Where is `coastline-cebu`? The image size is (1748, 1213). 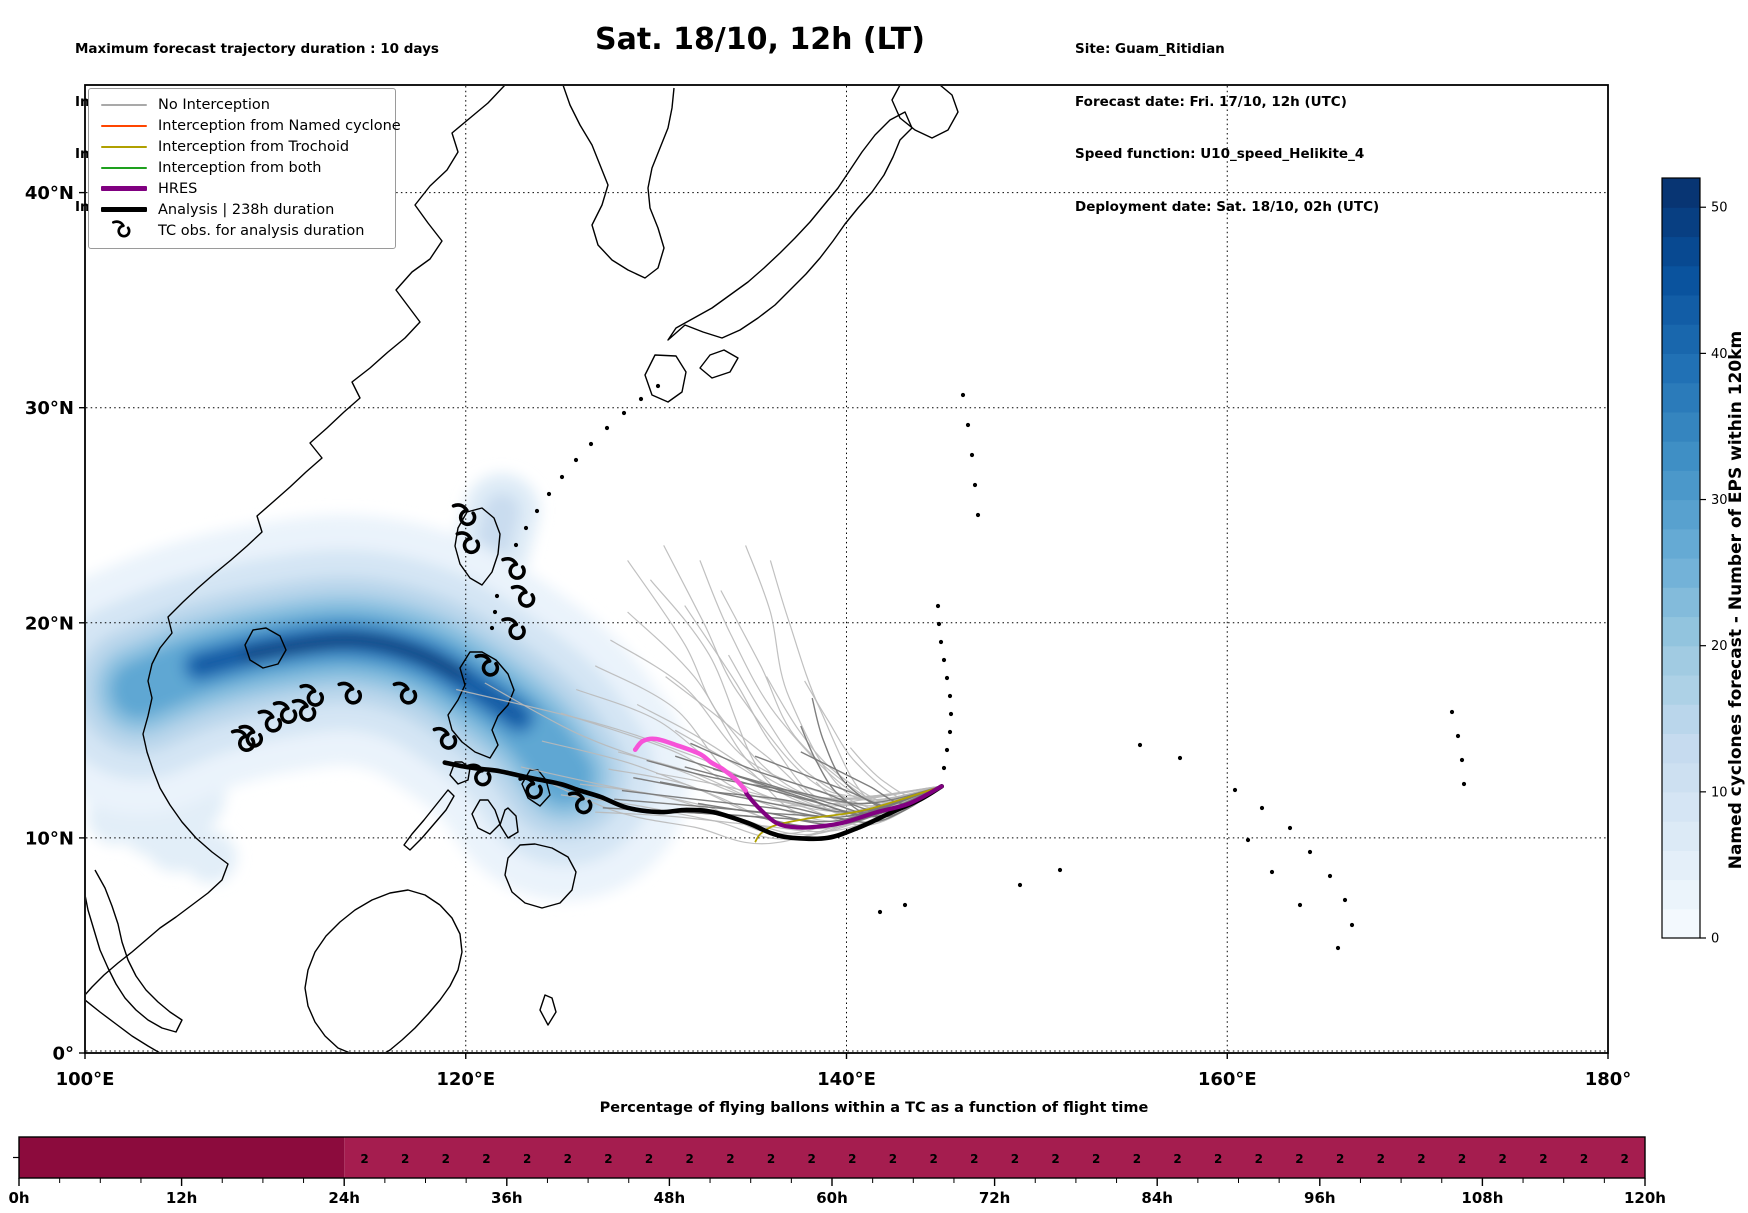 coastline-cebu is located at coordinates (509, 823).